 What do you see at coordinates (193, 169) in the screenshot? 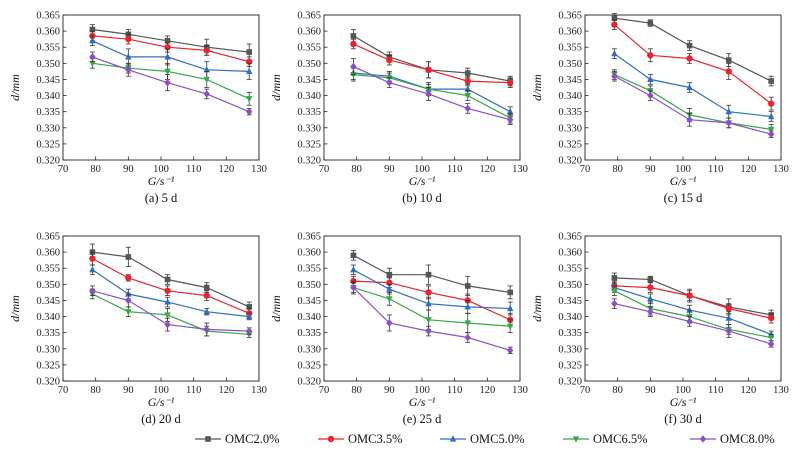
I see `x-tick-label: 110` at bounding box center [193, 169].